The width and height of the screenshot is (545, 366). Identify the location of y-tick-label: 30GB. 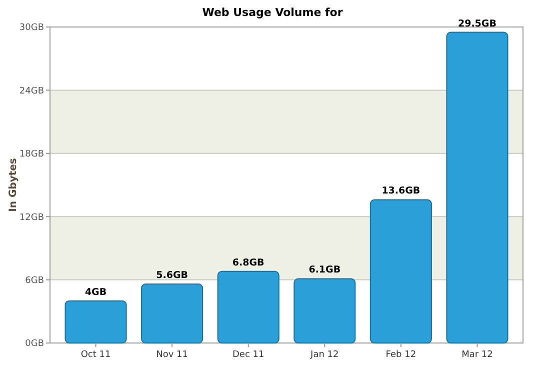
(31, 28).